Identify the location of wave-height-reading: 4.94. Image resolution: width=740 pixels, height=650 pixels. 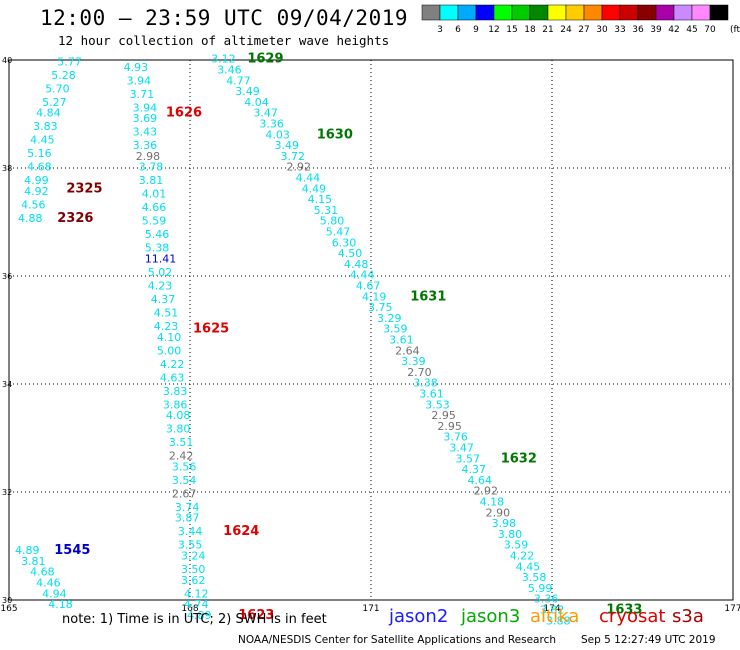
(54, 593).